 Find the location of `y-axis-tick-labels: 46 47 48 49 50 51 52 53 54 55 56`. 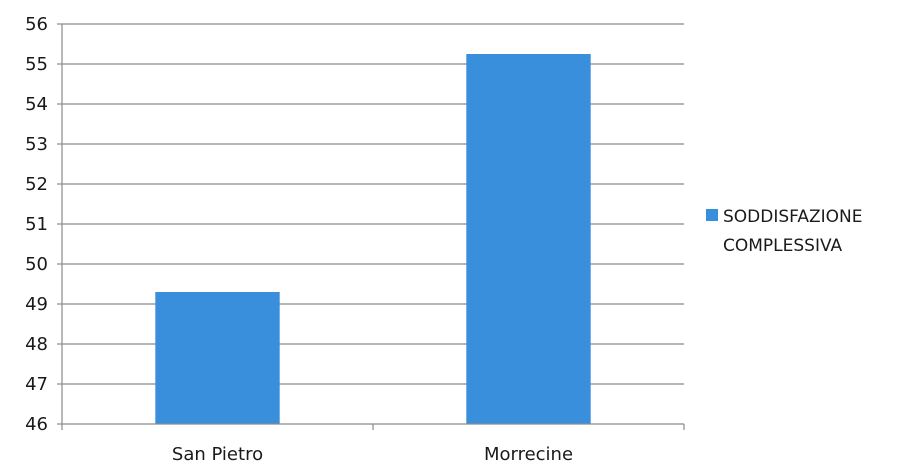

y-axis-tick-labels: 46 47 48 49 50 51 52 53 54 55 56 is located at coordinates (36, 224).